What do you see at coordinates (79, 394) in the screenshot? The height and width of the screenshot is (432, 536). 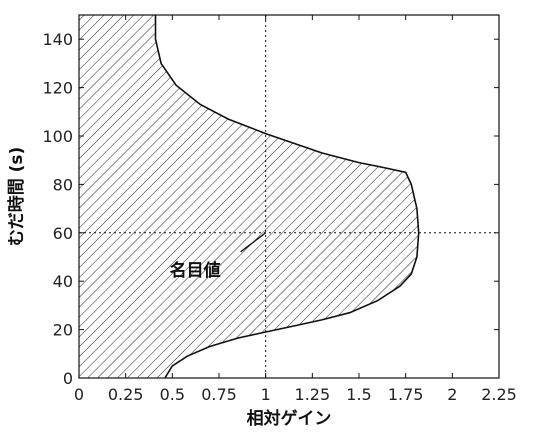 I see `x-tick-label: 0` at bounding box center [79, 394].